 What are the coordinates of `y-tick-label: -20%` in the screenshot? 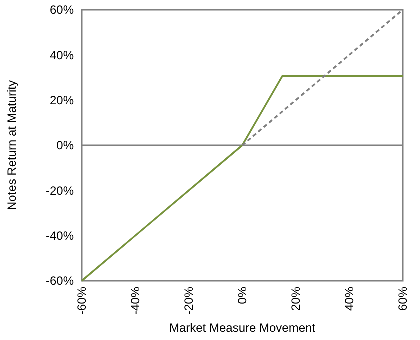 It's located at (60, 191).